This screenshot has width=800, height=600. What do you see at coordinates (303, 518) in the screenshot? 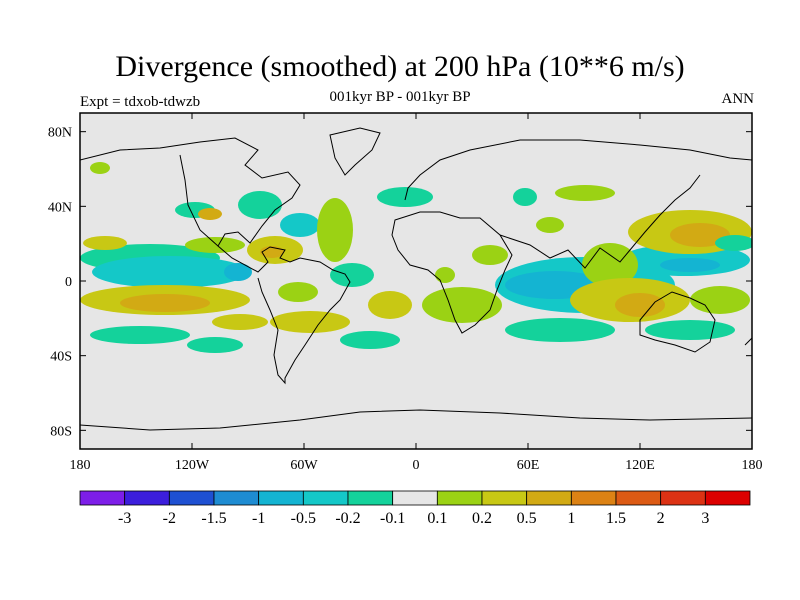
I see `colorbar-label: -0.5` at bounding box center [303, 518].